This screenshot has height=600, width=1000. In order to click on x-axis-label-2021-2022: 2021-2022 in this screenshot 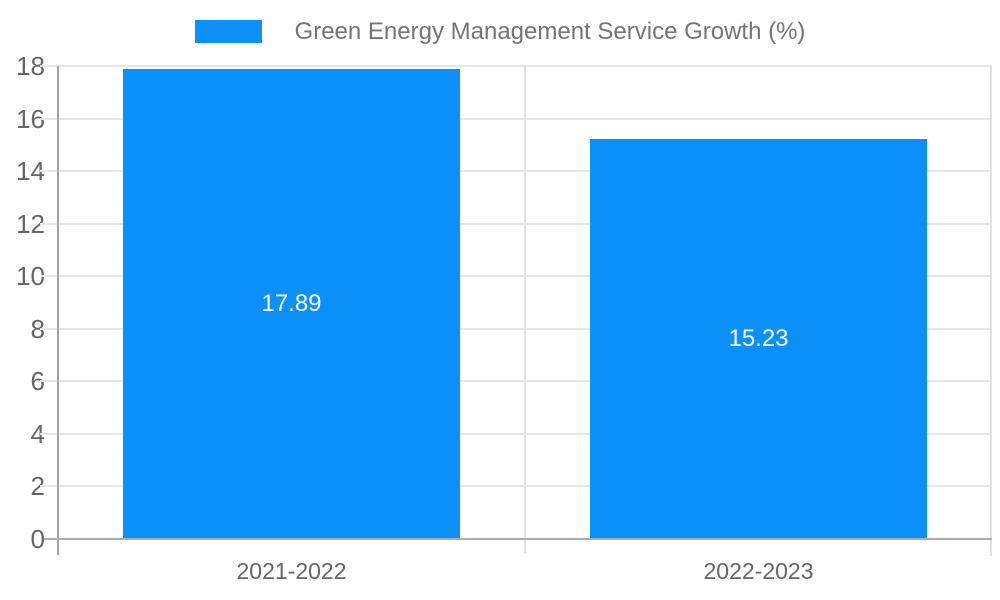, I will do `click(291, 571)`.